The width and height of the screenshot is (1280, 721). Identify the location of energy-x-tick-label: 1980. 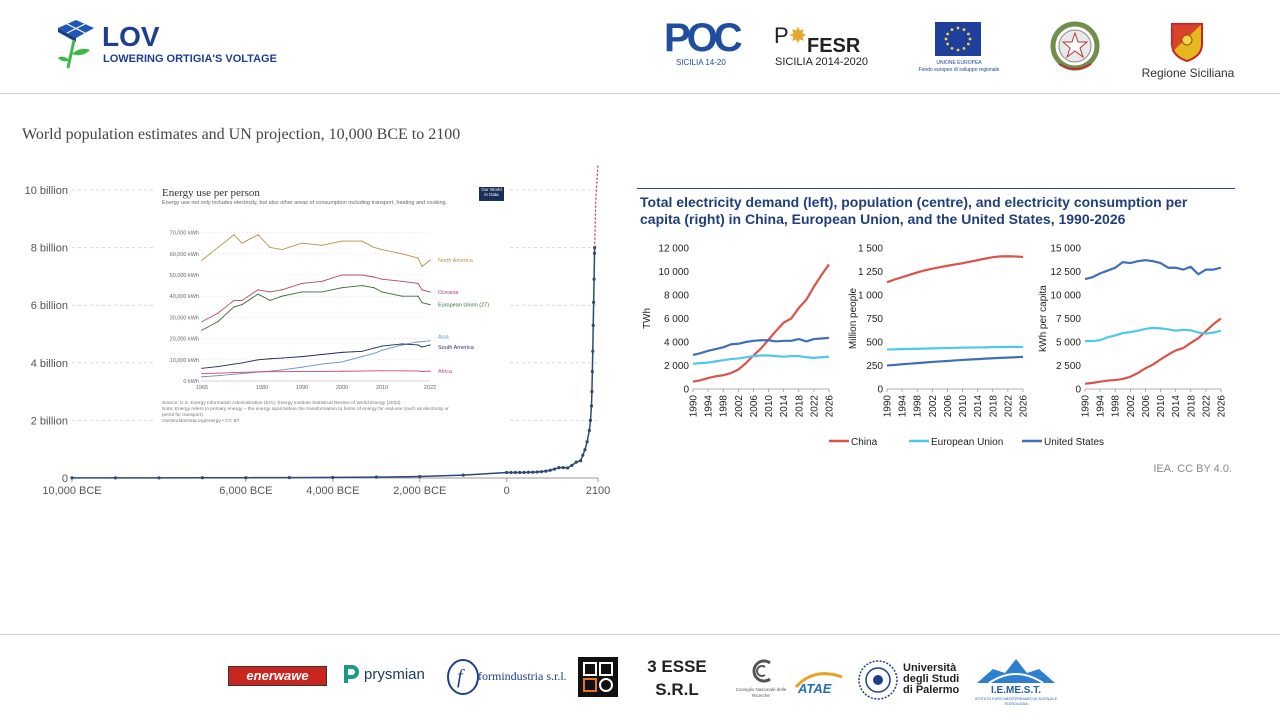
(262, 388).